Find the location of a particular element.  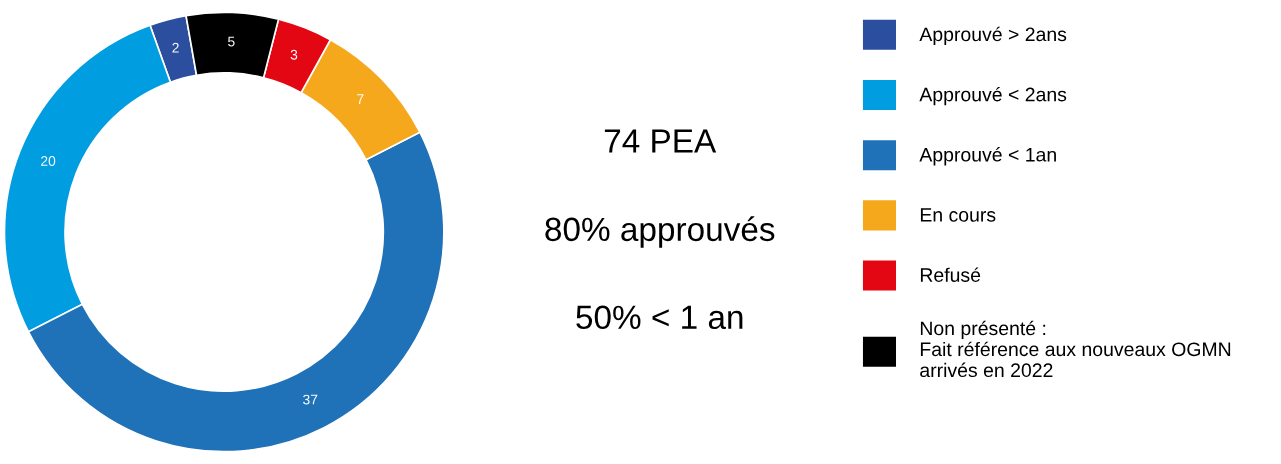

data-label: 5 is located at coordinates (231, 41).